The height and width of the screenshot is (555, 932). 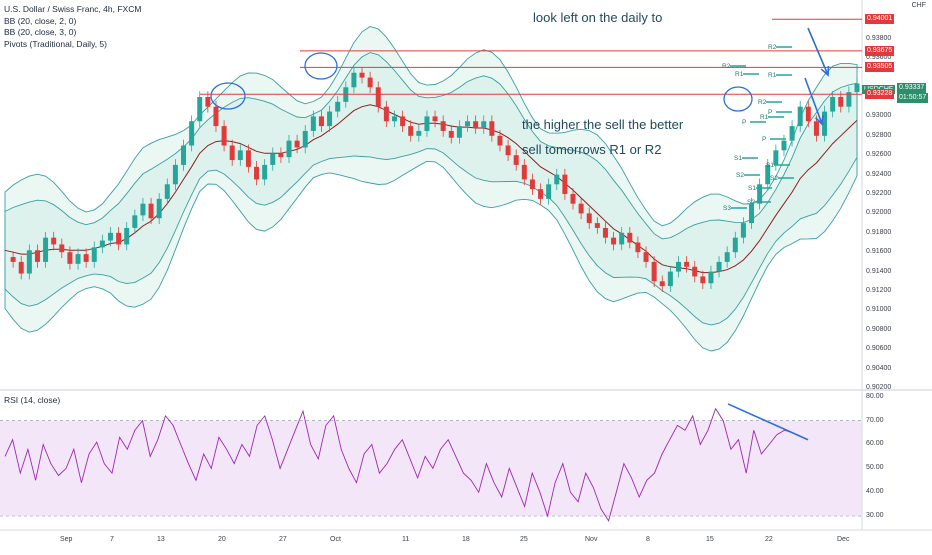 I want to click on x-tick-label: Dec, so click(x=843, y=539).